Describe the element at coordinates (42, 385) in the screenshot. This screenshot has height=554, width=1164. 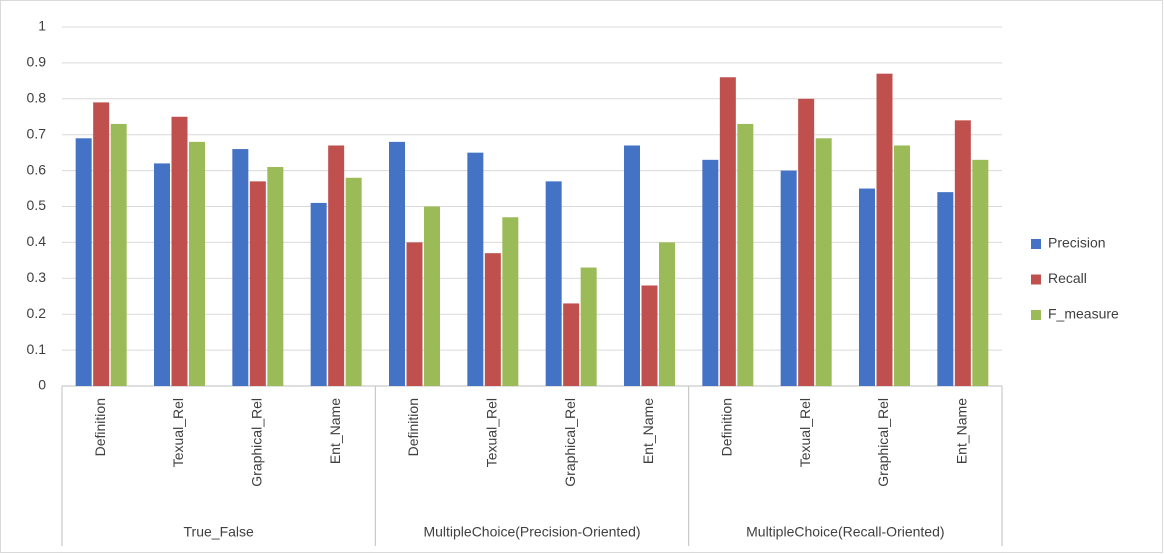
I see `y-tick-label: 0` at that location.